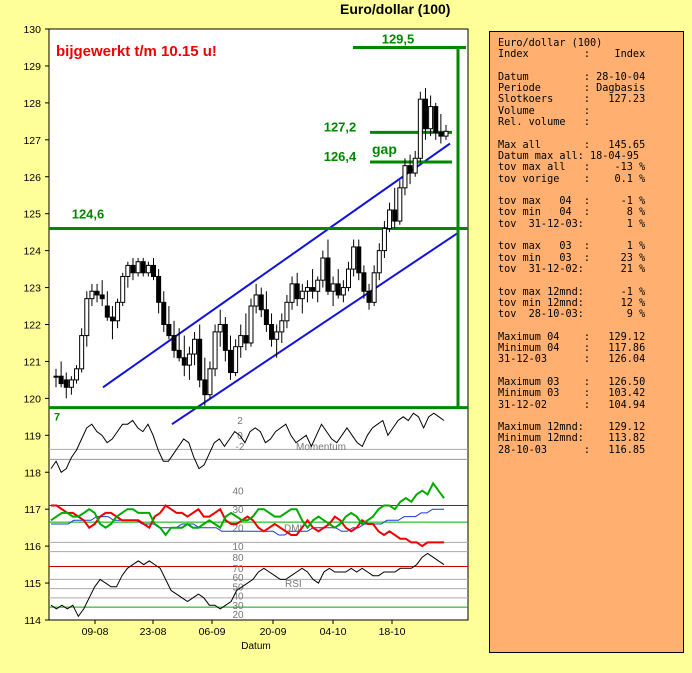 This screenshot has height=673, width=692. What do you see at coordinates (544, 111) in the screenshot?
I see `info-row: Volume :` at bounding box center [544, 111].